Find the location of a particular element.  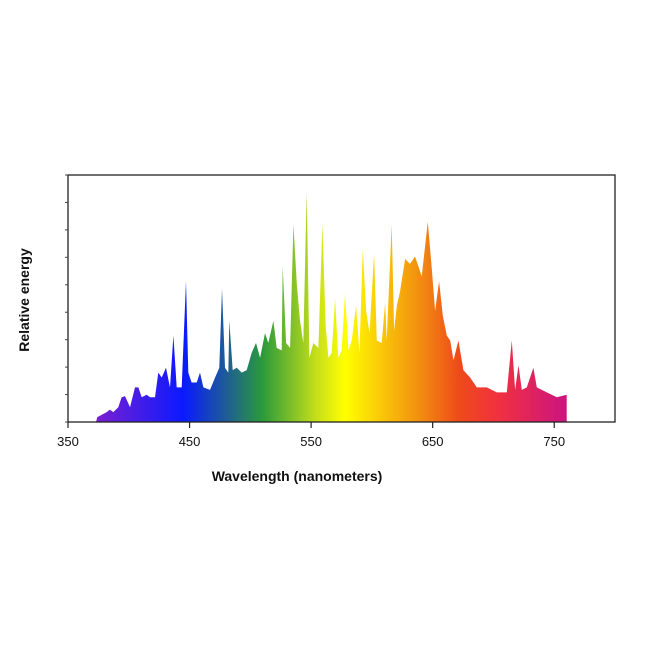

x-axis-ticks: 350 450 550 650 750 is located at coordinates (311, 435).